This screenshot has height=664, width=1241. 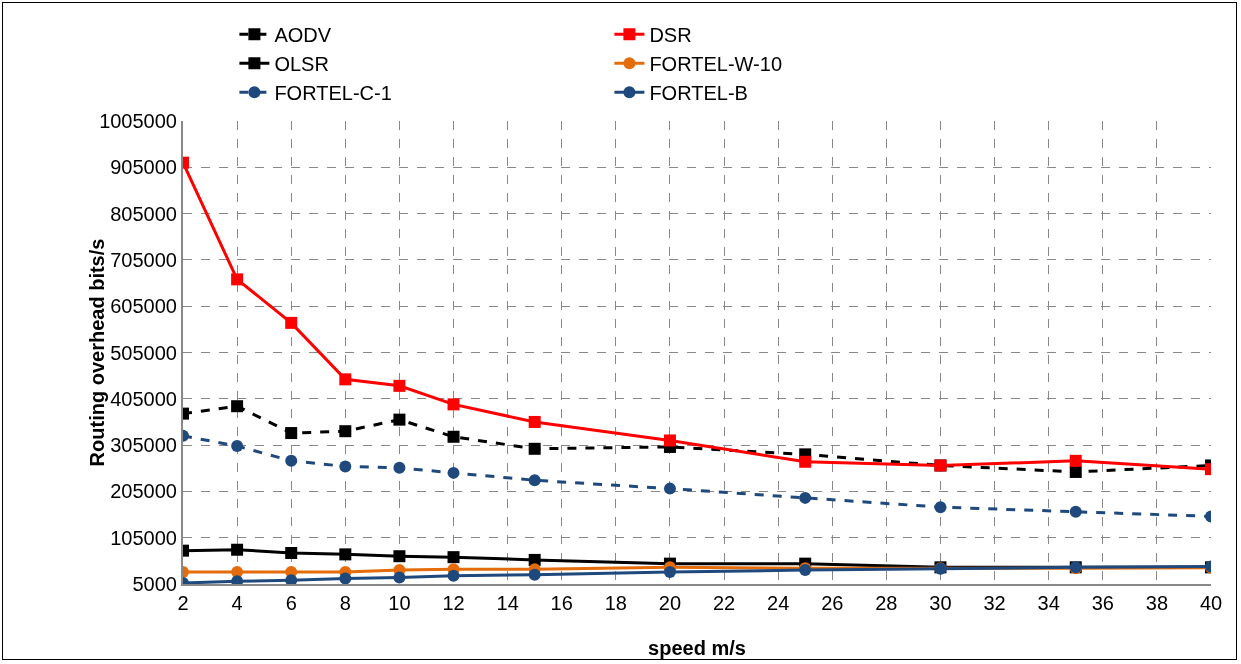 What do you see at coordinates (183, 603) in the screenshot?
I see `x-tick-label: 2` at bounding box center [183, 603].